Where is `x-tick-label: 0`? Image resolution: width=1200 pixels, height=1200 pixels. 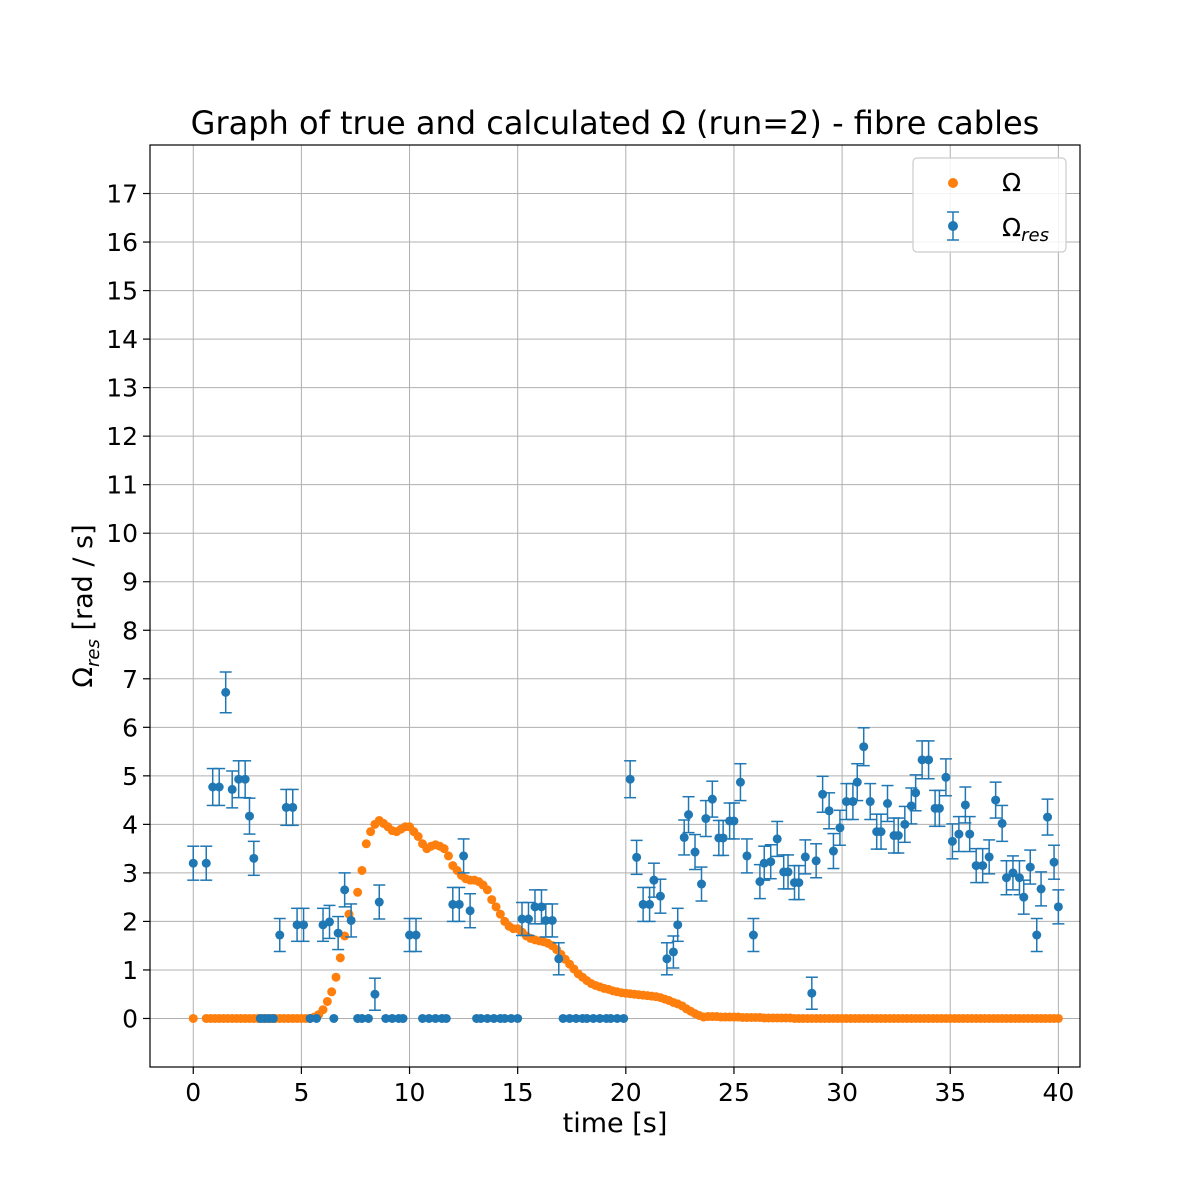
x-tick-label: 0 is located at coordinates (193, 1092).